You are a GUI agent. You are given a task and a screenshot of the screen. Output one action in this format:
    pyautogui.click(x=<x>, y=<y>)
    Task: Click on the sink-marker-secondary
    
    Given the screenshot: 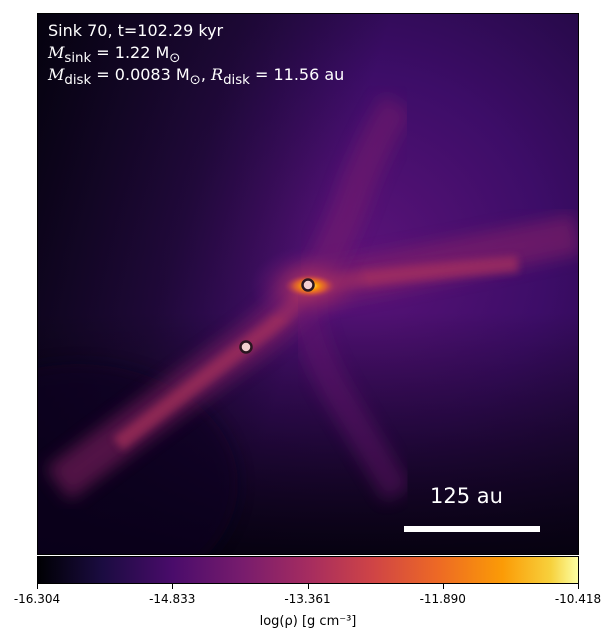 What is the action you would take?
    pyautogui.click(x=246, y=347)
    